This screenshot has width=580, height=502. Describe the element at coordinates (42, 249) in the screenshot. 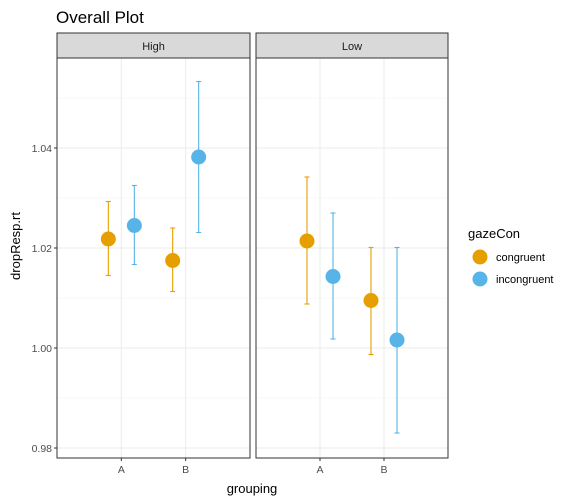

I see `y-tick-label: 1.02` at that location.